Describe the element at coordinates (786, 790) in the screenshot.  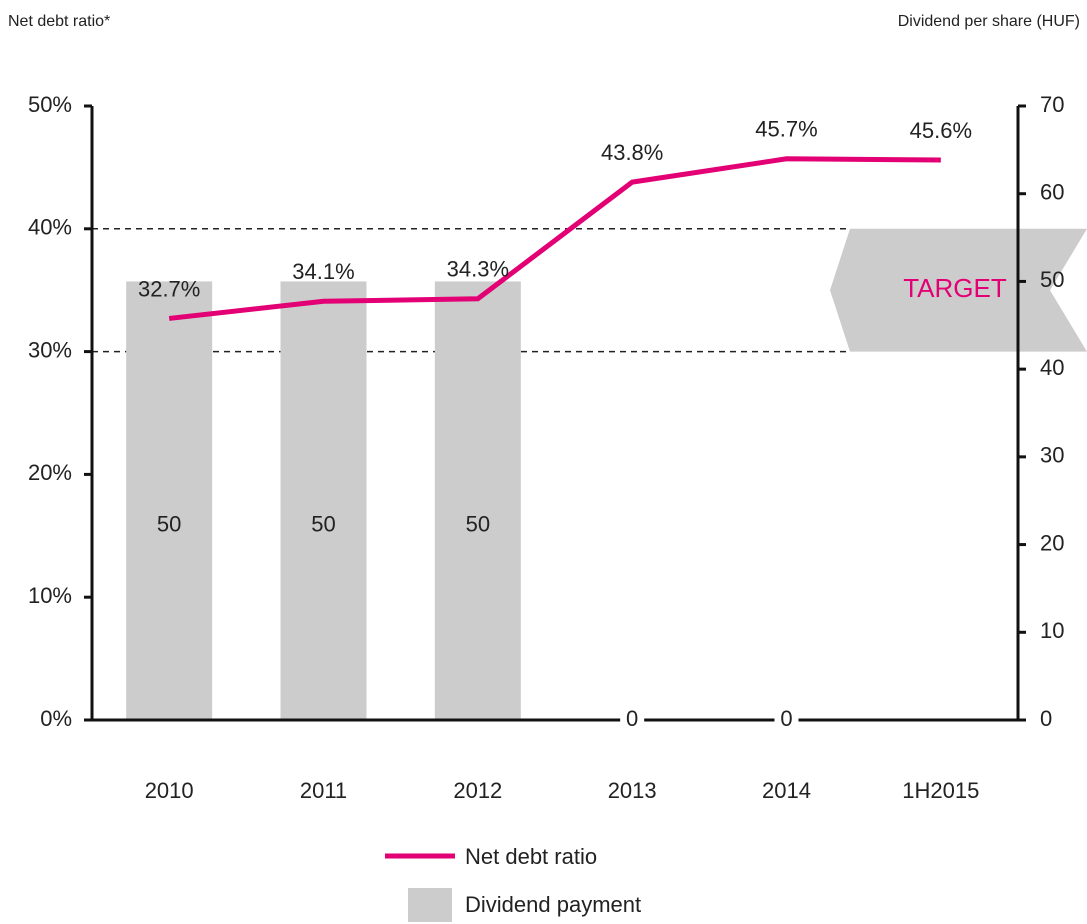
I see `x-tick-label: 2014` at that location.